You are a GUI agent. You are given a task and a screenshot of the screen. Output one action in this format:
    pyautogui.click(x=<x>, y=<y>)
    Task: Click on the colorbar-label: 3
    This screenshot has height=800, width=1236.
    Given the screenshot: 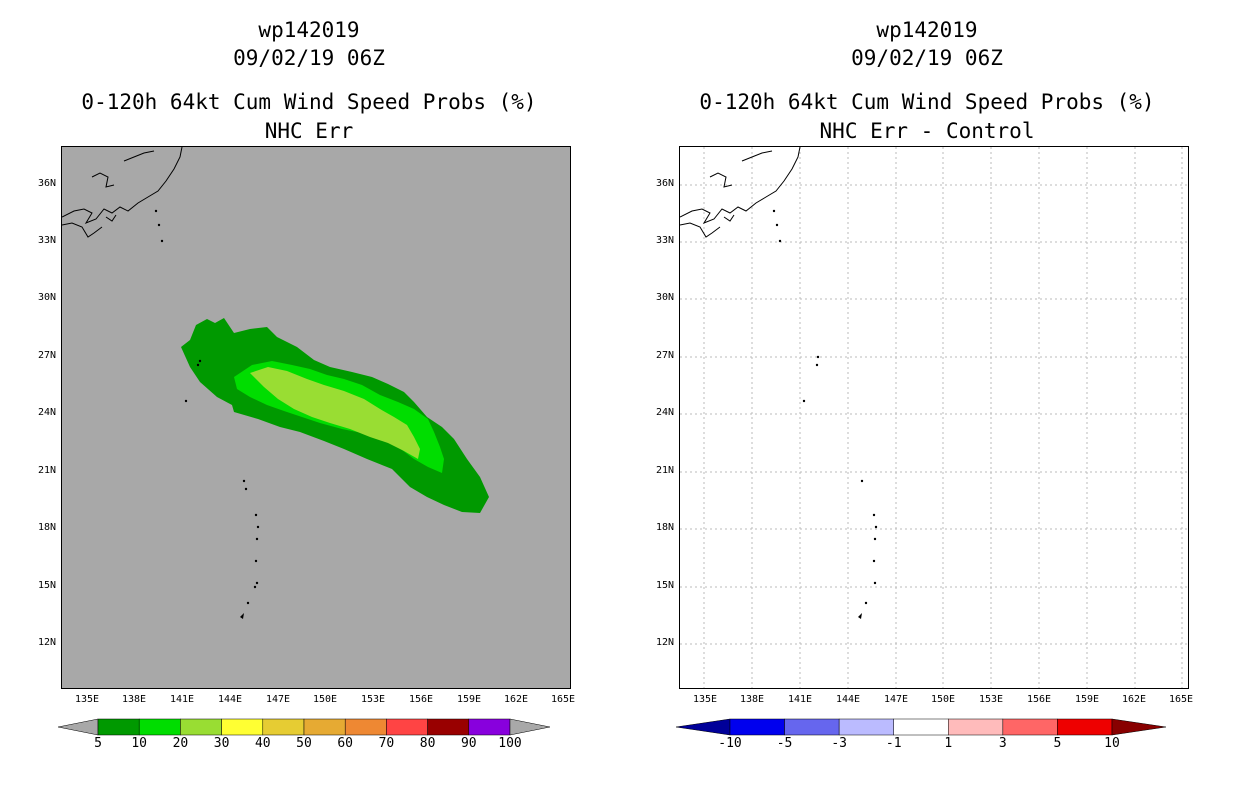 What is the action you would take?
    pyautogui.click(x=1002, y=743)
    